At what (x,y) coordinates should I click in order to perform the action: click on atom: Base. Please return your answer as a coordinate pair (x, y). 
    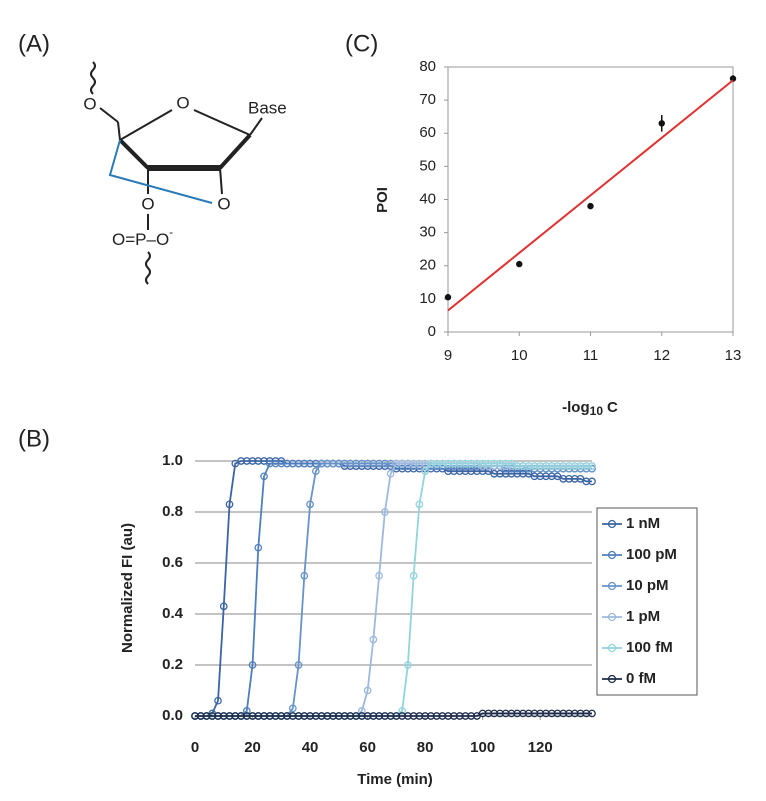
    Looking at the image, I should click on (267, 107).